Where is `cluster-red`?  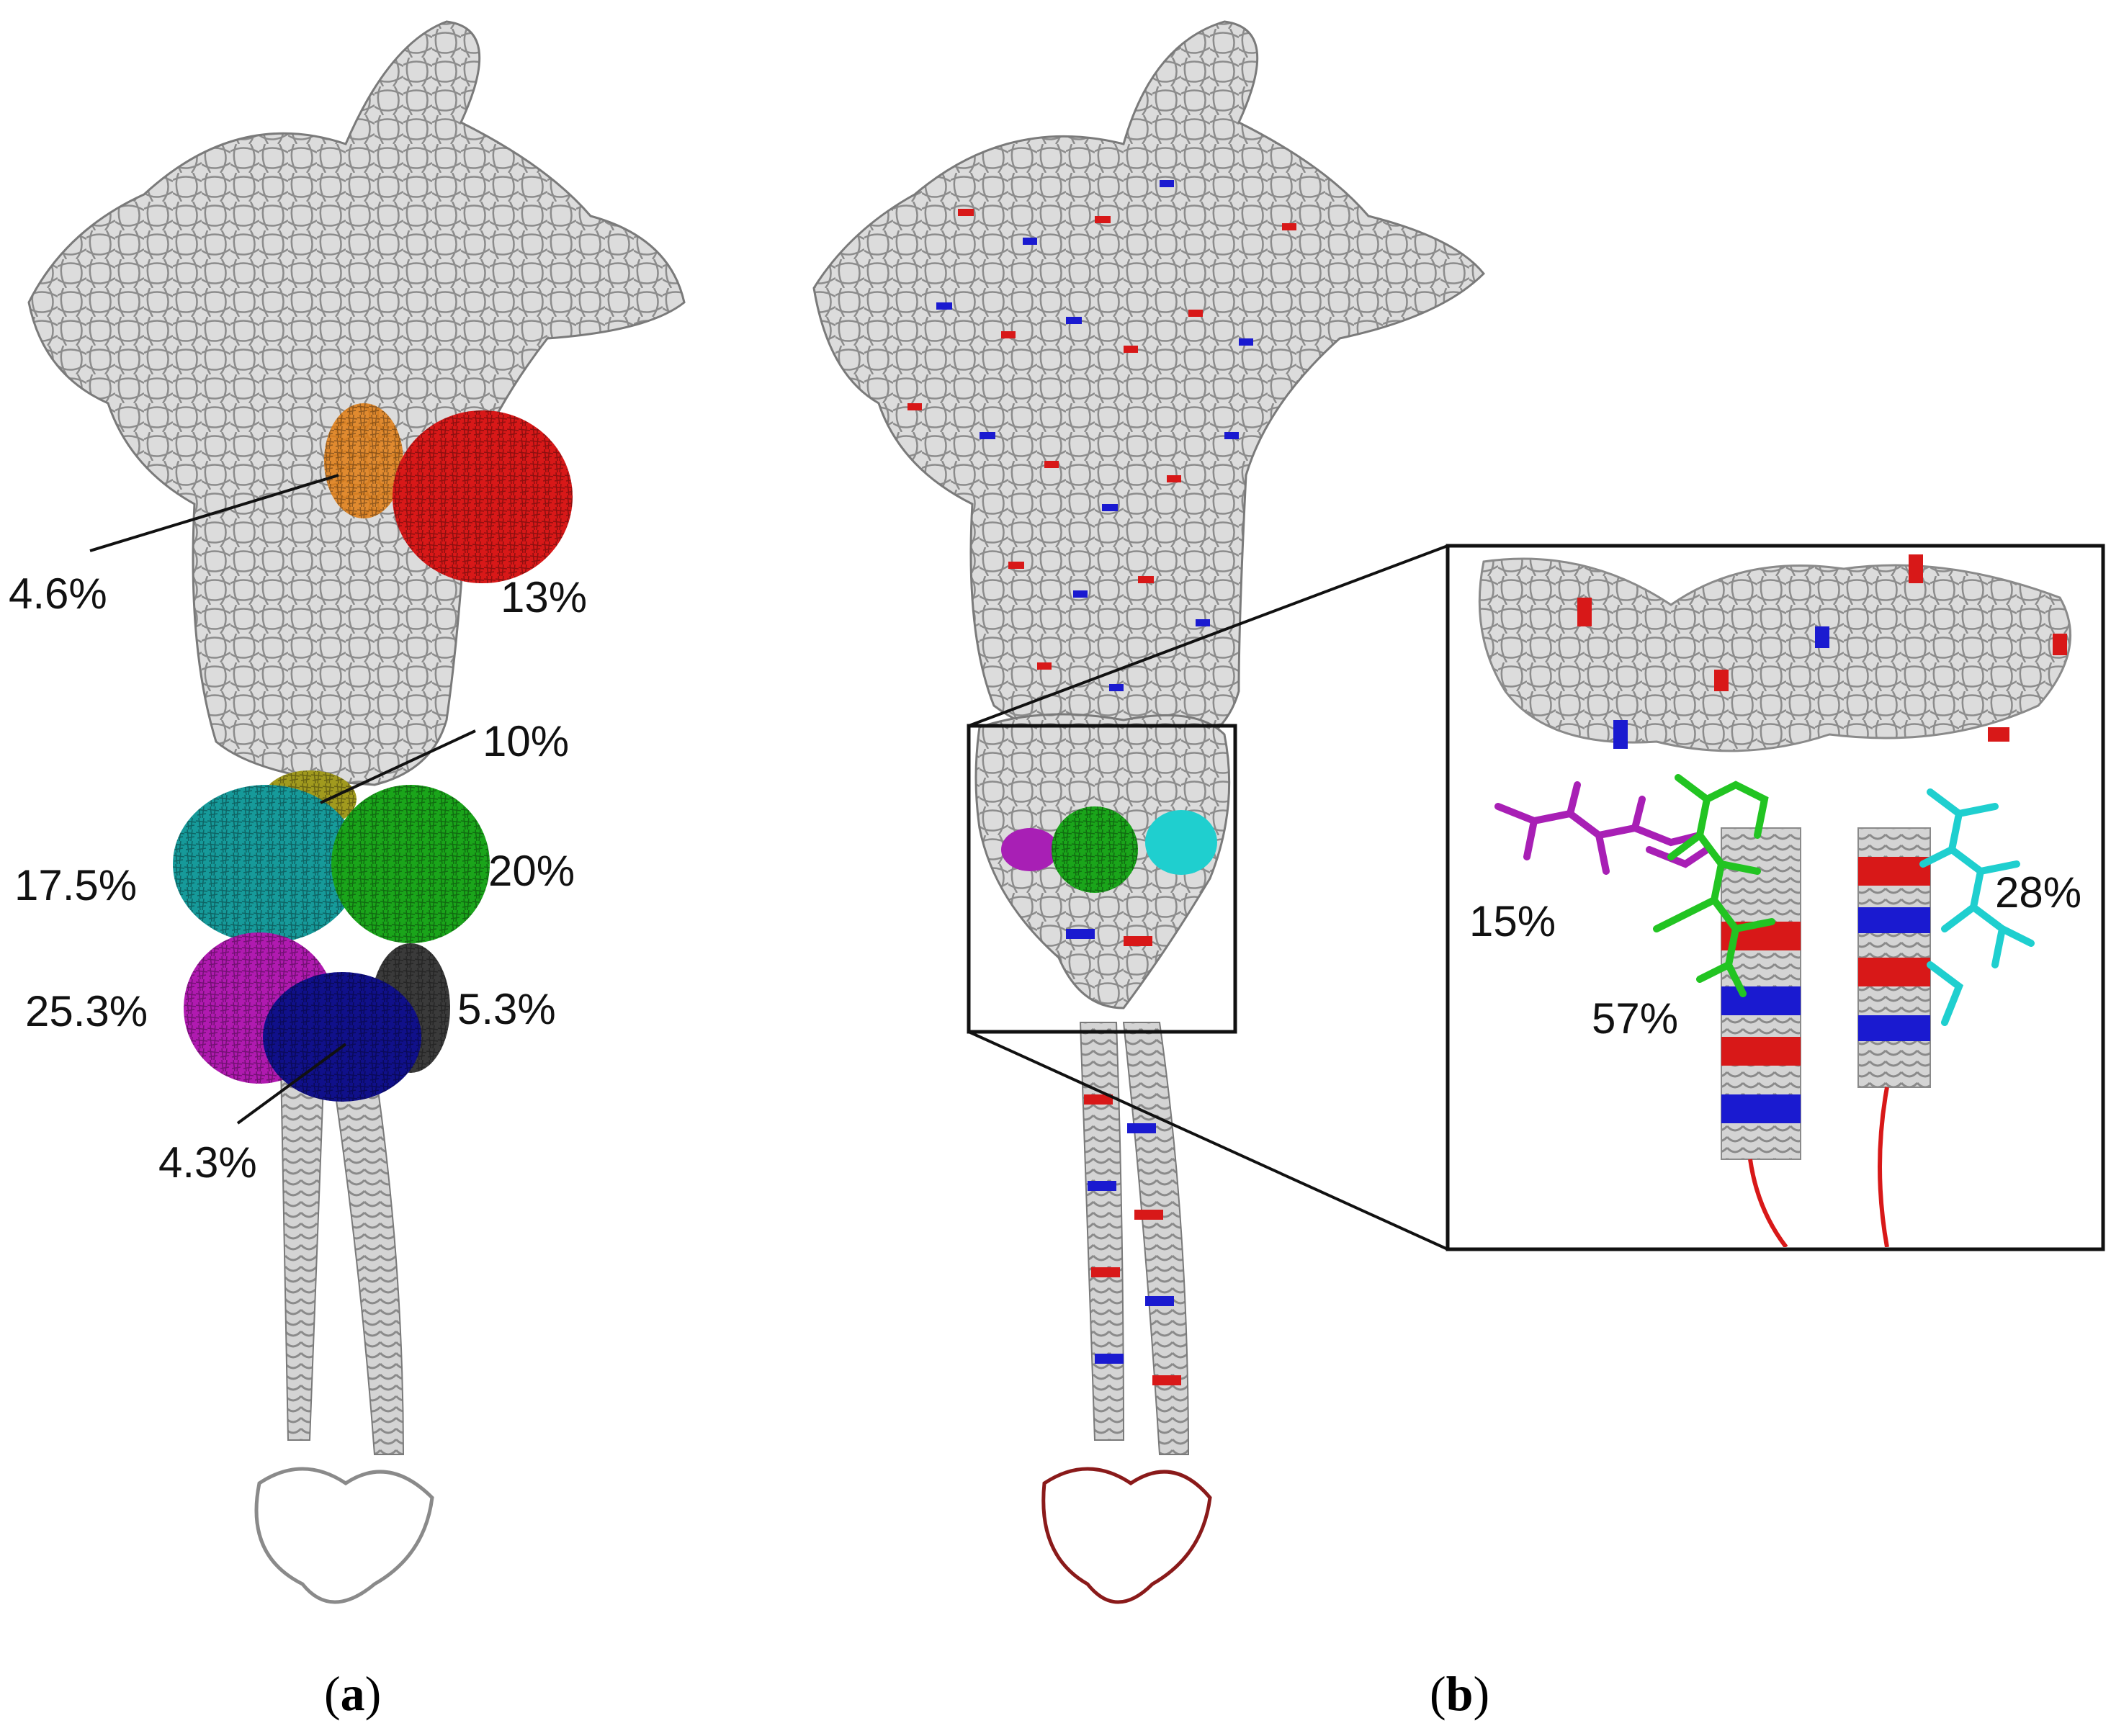 cluster-red is located at coordinates (483, 497).